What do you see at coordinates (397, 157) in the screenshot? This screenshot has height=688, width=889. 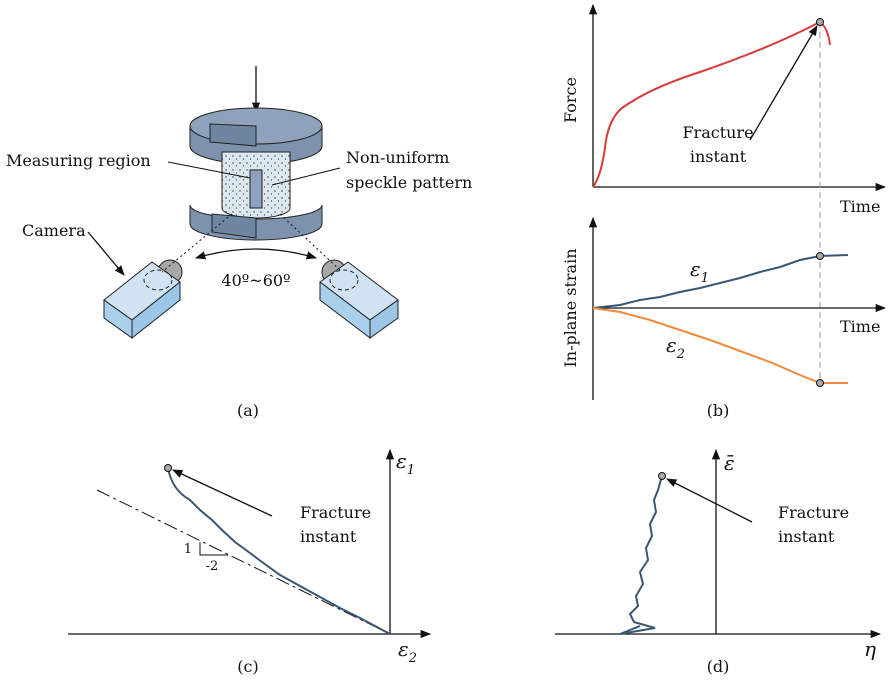 I see `label: Non-uniform` at bounding box center [397, 157].